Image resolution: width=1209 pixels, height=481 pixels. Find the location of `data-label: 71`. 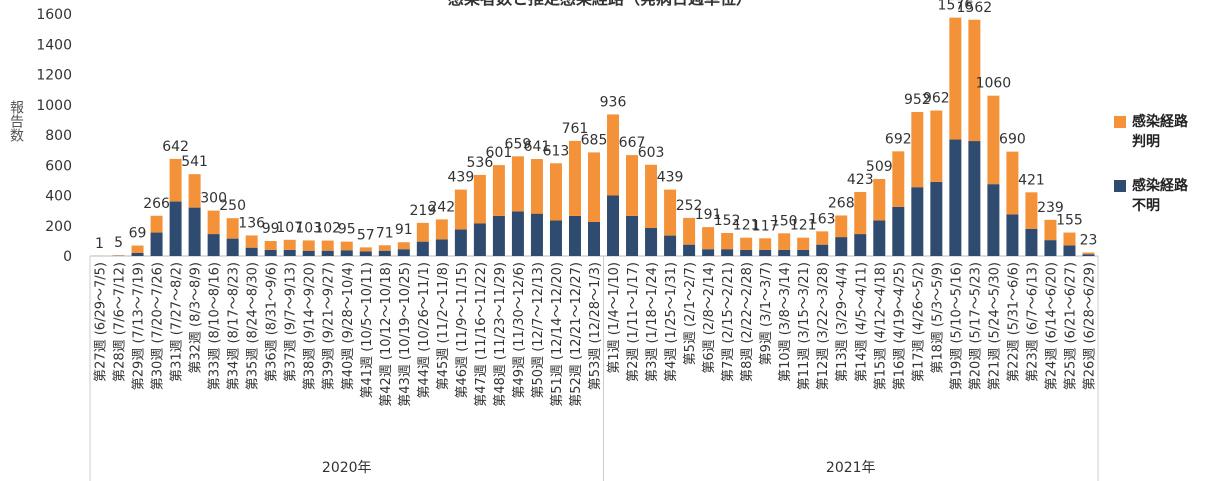

data-label: 71 is located at coordinates (385, 233).